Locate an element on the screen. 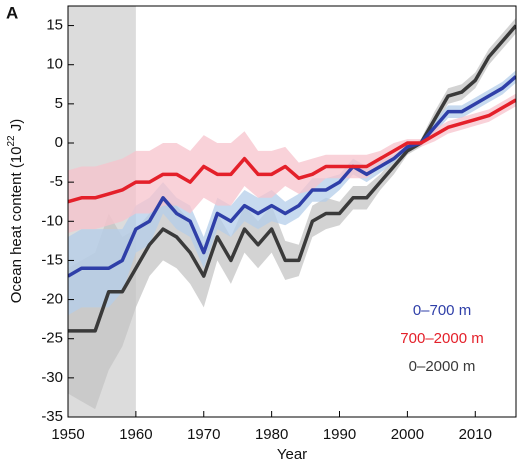 This screenshot has width=526, height=464. y-axis-label-text: Ocean heat content (10 is located at coordinates (16, 225).